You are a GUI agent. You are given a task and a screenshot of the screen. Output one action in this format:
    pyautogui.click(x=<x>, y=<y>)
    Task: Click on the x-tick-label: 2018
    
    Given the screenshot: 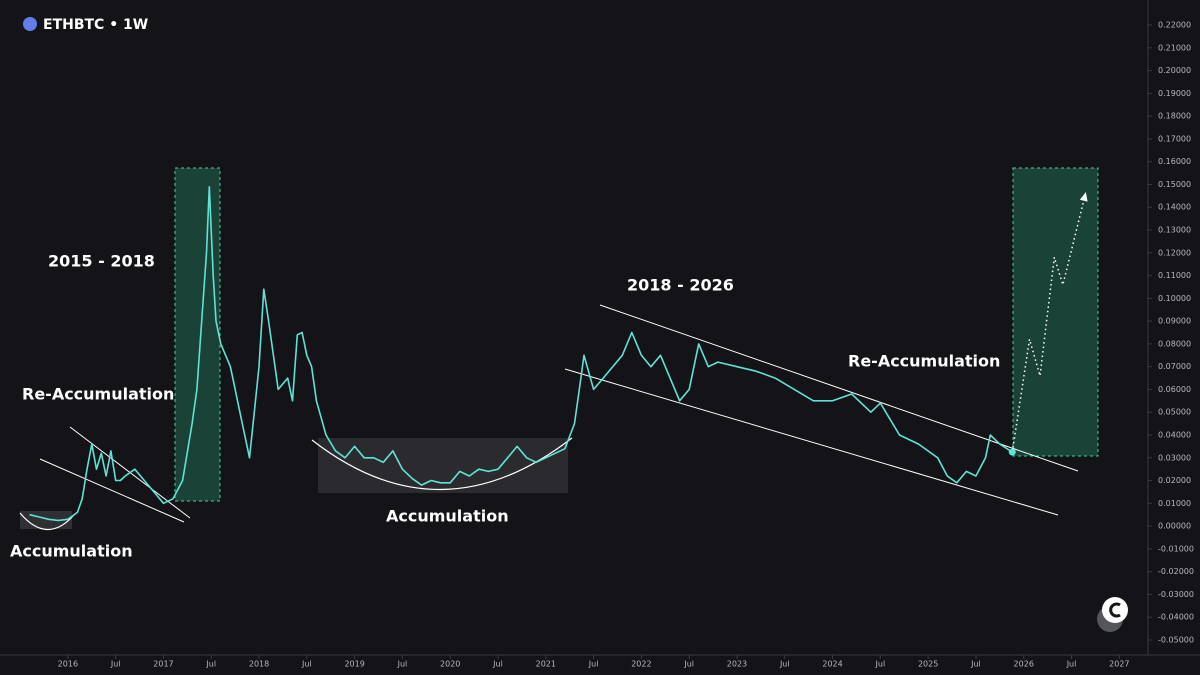 What is the action you would take?
    pyautogui.click(x=259, y=664)
    